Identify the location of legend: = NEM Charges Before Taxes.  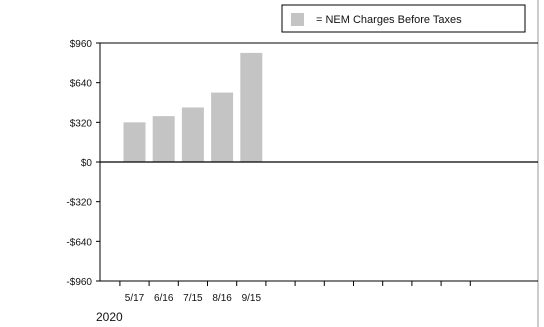
(403, 18).